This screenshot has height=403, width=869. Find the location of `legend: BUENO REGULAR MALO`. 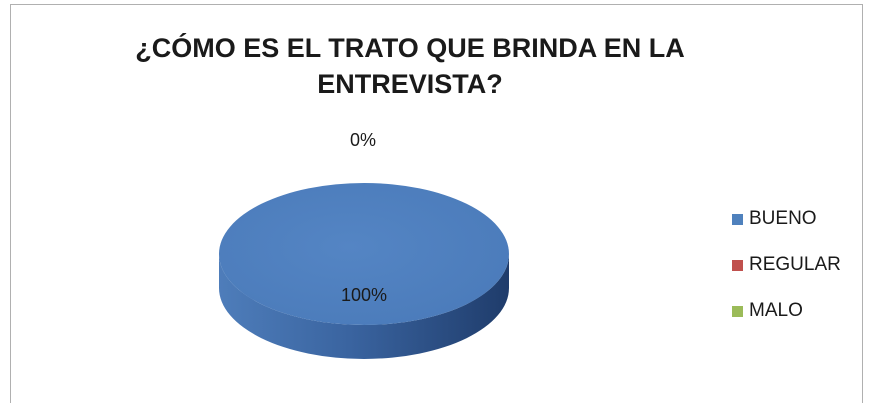

legend: BUENO REGULAR MALO is located at coordinates (799, 265).